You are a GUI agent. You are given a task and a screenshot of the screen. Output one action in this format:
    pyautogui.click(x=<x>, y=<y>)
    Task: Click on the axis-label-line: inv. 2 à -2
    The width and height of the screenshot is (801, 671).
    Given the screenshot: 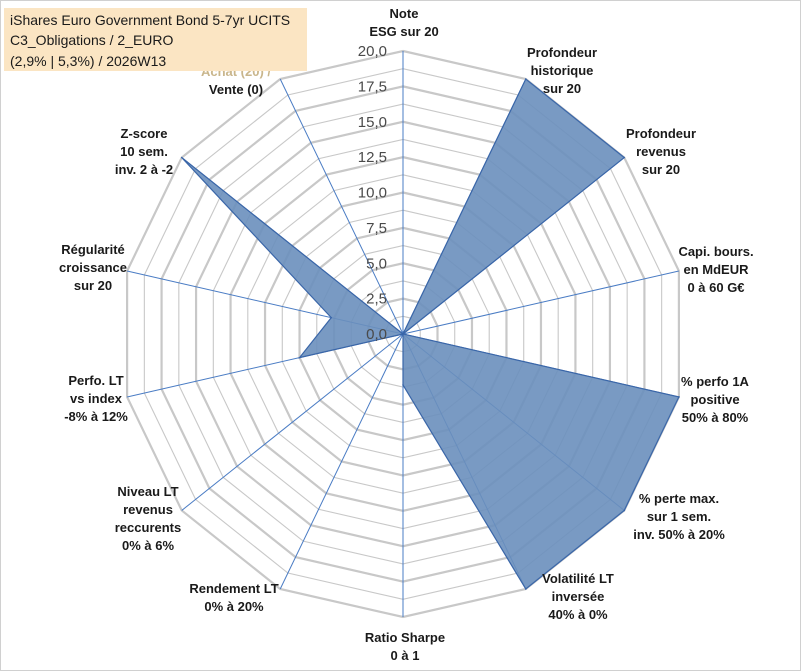 What is the action you would take?
    pyautogui.click(x=144, y=169)
    